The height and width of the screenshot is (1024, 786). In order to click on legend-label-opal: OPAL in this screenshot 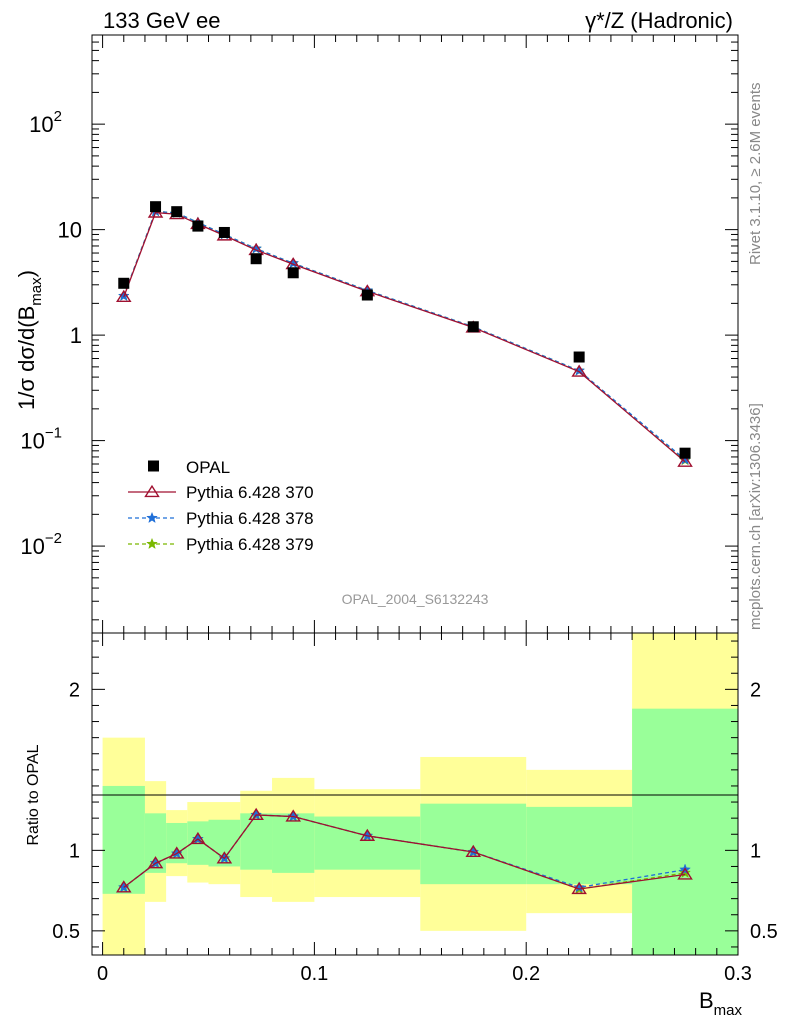, I will do `click(208, 467)`.